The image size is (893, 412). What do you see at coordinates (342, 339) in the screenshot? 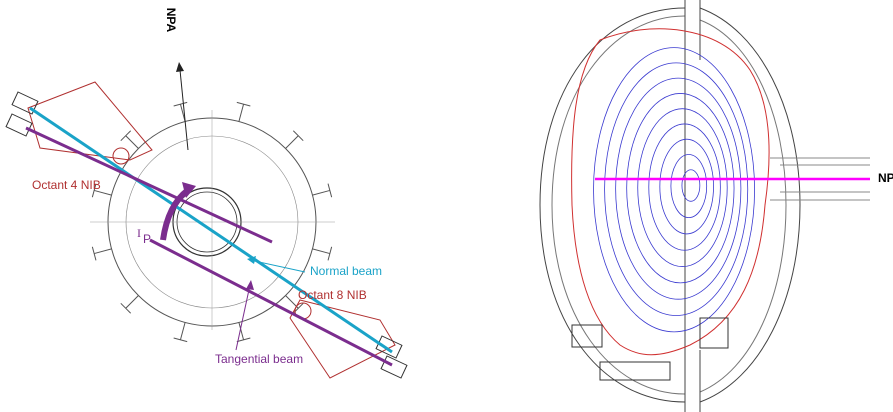
I see `octant8-wedge` at bounding box center [342, 339].